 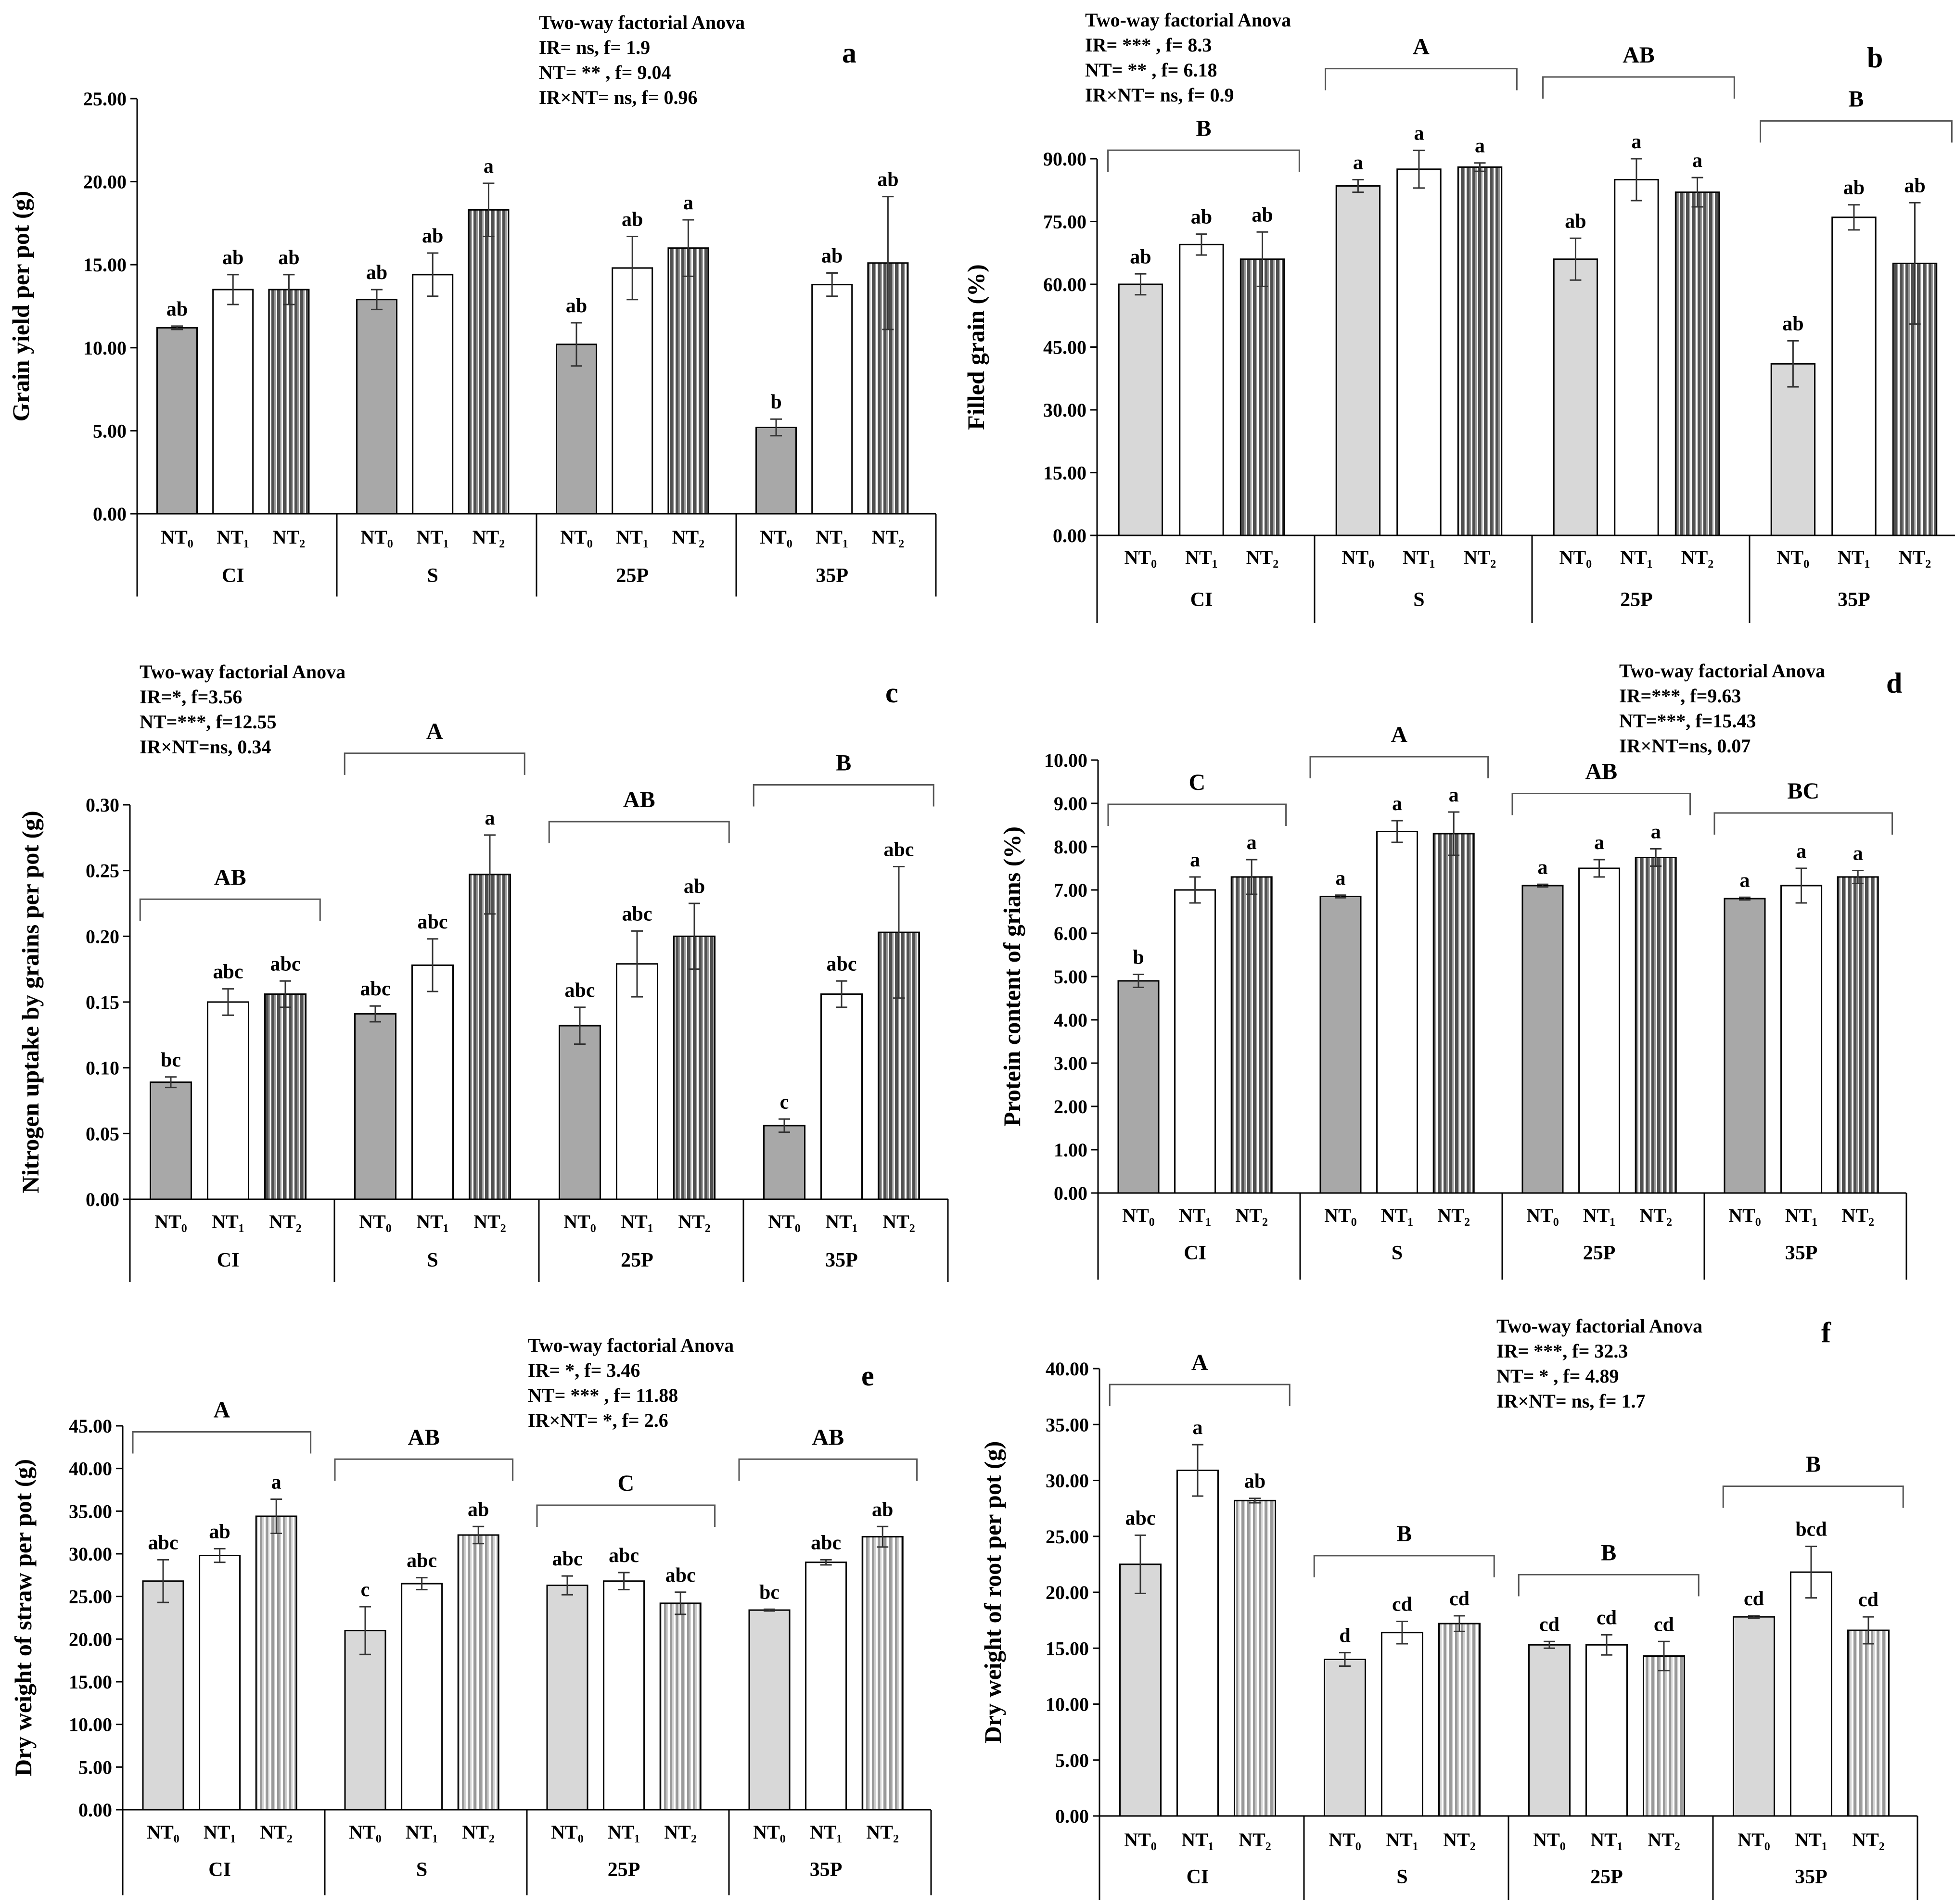 What do you see at coordinates (221, 1410) in the screenshot?
I see `group-bracket-label: A` at bounding box center [221, 1410].